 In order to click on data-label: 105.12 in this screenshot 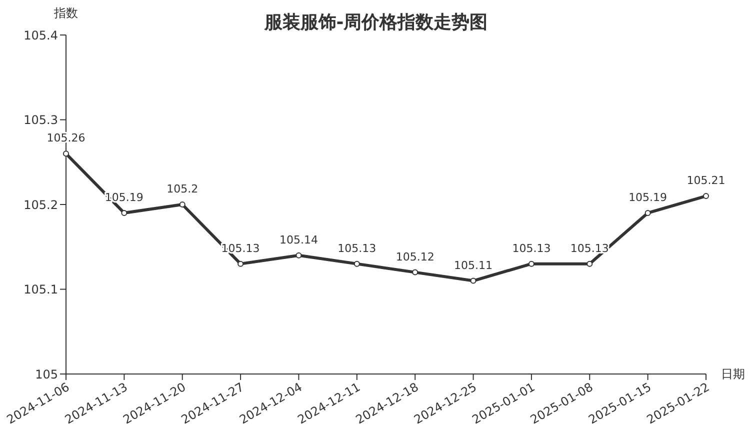, I will do `click(415, 257)`.